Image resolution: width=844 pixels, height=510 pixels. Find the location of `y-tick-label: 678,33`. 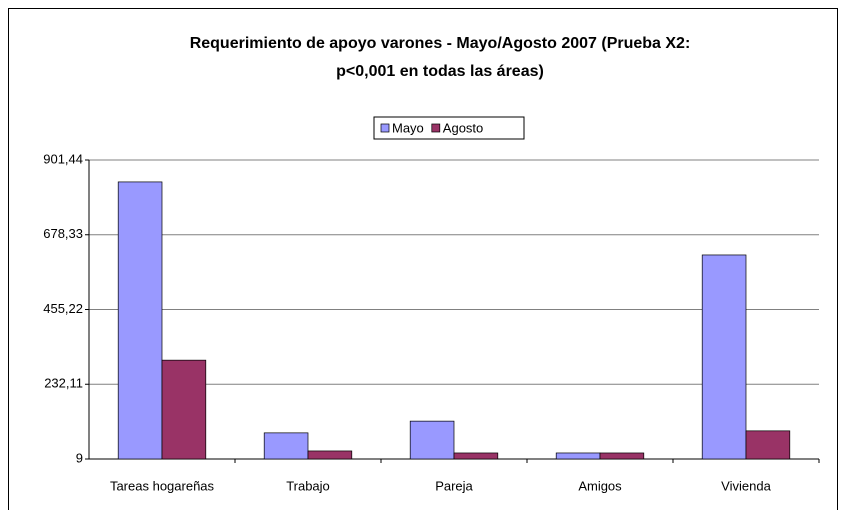

y-tick-label: 678,33 is located at coordinates (63, 233).